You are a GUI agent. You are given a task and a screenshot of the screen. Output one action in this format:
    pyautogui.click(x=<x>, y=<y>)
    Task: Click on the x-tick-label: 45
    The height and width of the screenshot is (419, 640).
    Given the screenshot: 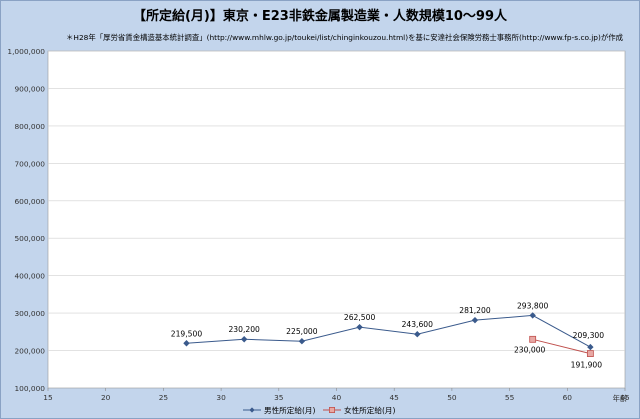 What is the action you would take?
    pyautogui.click(x=394, y=397)
    